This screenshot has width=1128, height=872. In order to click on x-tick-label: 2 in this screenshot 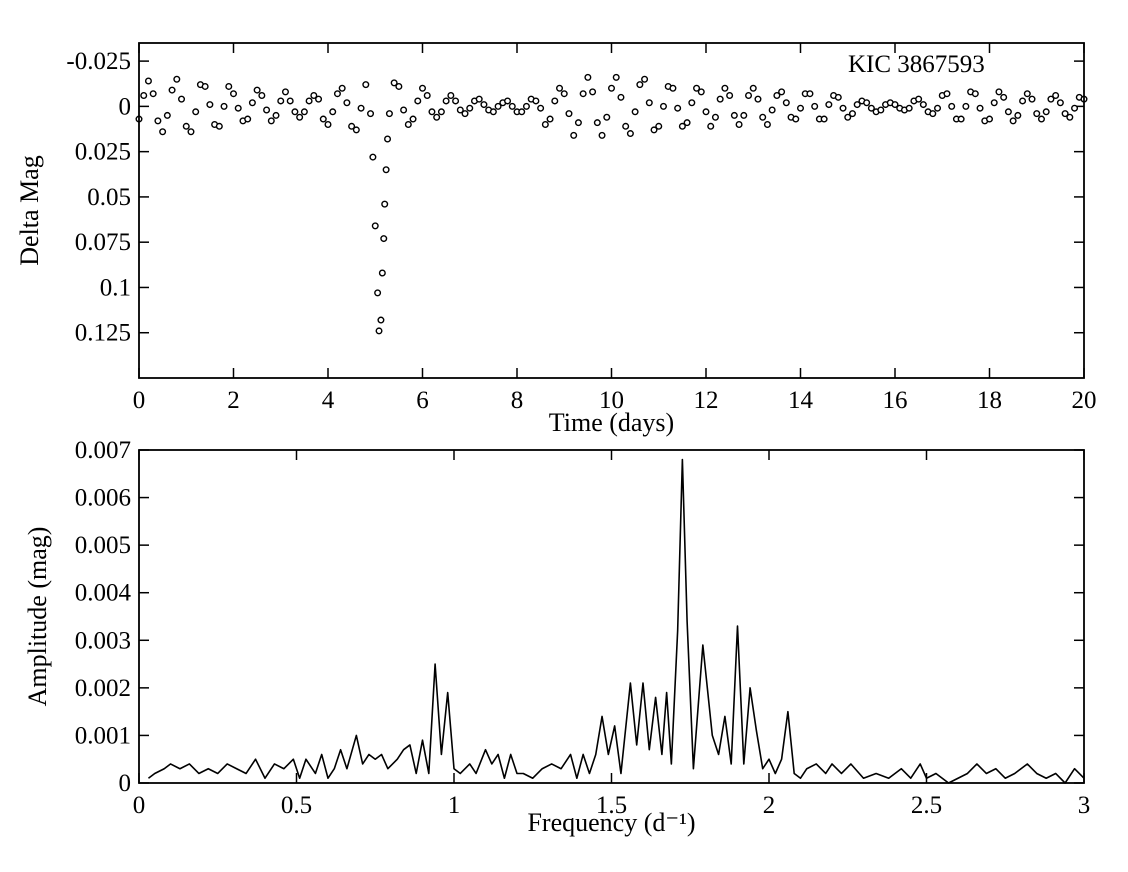, I will do `click(233, 400)`.